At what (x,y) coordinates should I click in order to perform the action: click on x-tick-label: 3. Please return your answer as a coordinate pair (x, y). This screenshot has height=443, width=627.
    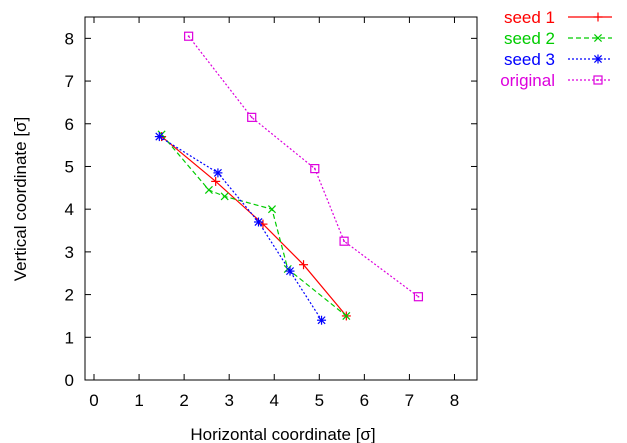
    Looking at the image, I should click on (228, 400).